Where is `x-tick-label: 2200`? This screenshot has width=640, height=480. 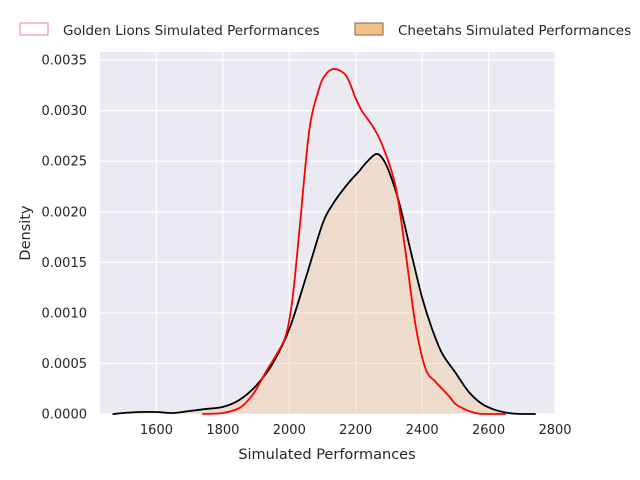 x-tick-label: 2200 is located at coordinates (355, 430).